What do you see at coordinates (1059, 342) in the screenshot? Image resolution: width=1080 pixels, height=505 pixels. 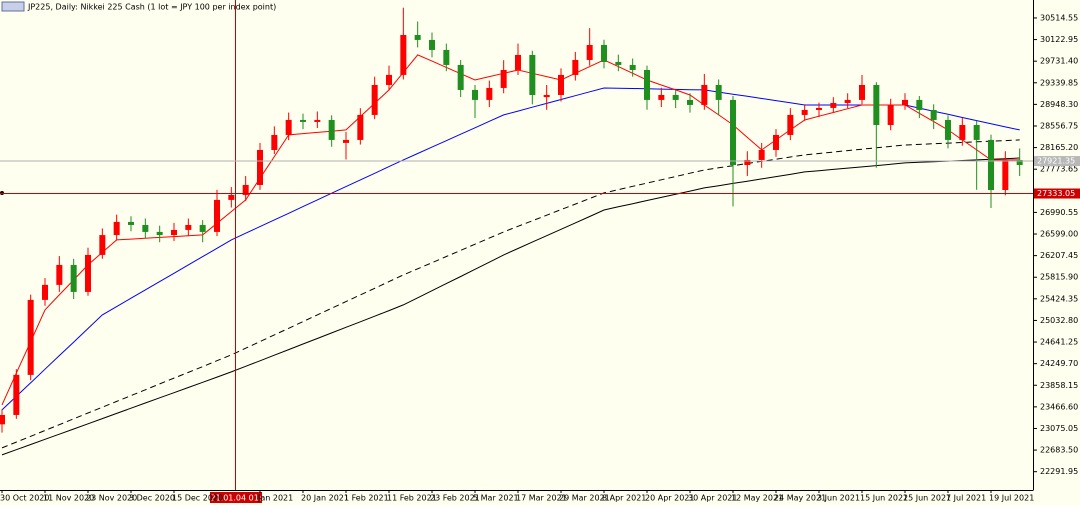 I see `y-tick-label: 24641.25` at bounding box center [1059, 342].